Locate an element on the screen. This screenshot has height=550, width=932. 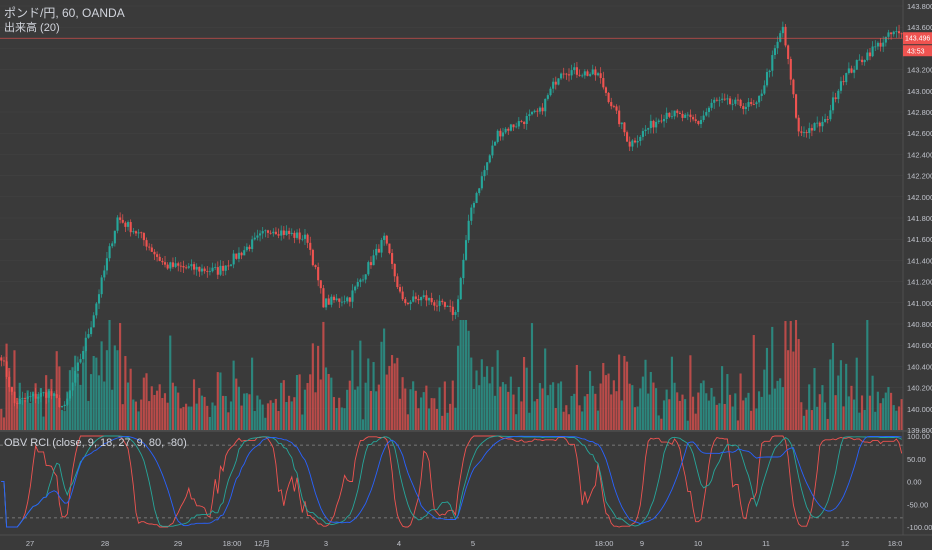
current-price-tag is located at coordinates (917, 38).